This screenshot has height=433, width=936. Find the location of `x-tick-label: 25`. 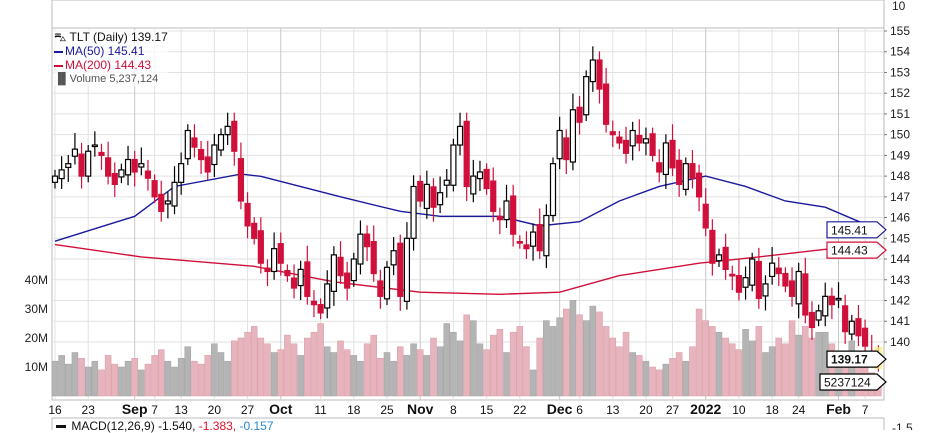

x-tick-label: 25 is located at coordinates (387, 410).